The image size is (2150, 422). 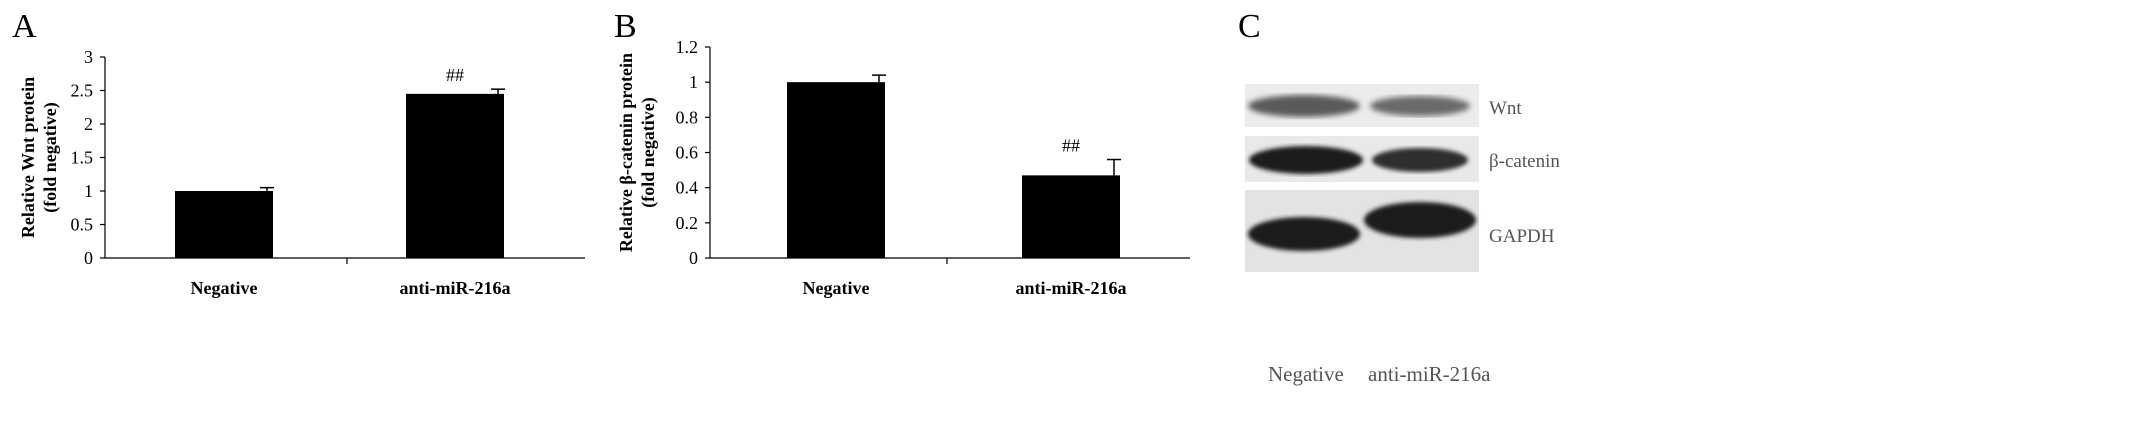 I want to click on y-axis-label: Relative β-catenin protein, so click(x=626, y=152).